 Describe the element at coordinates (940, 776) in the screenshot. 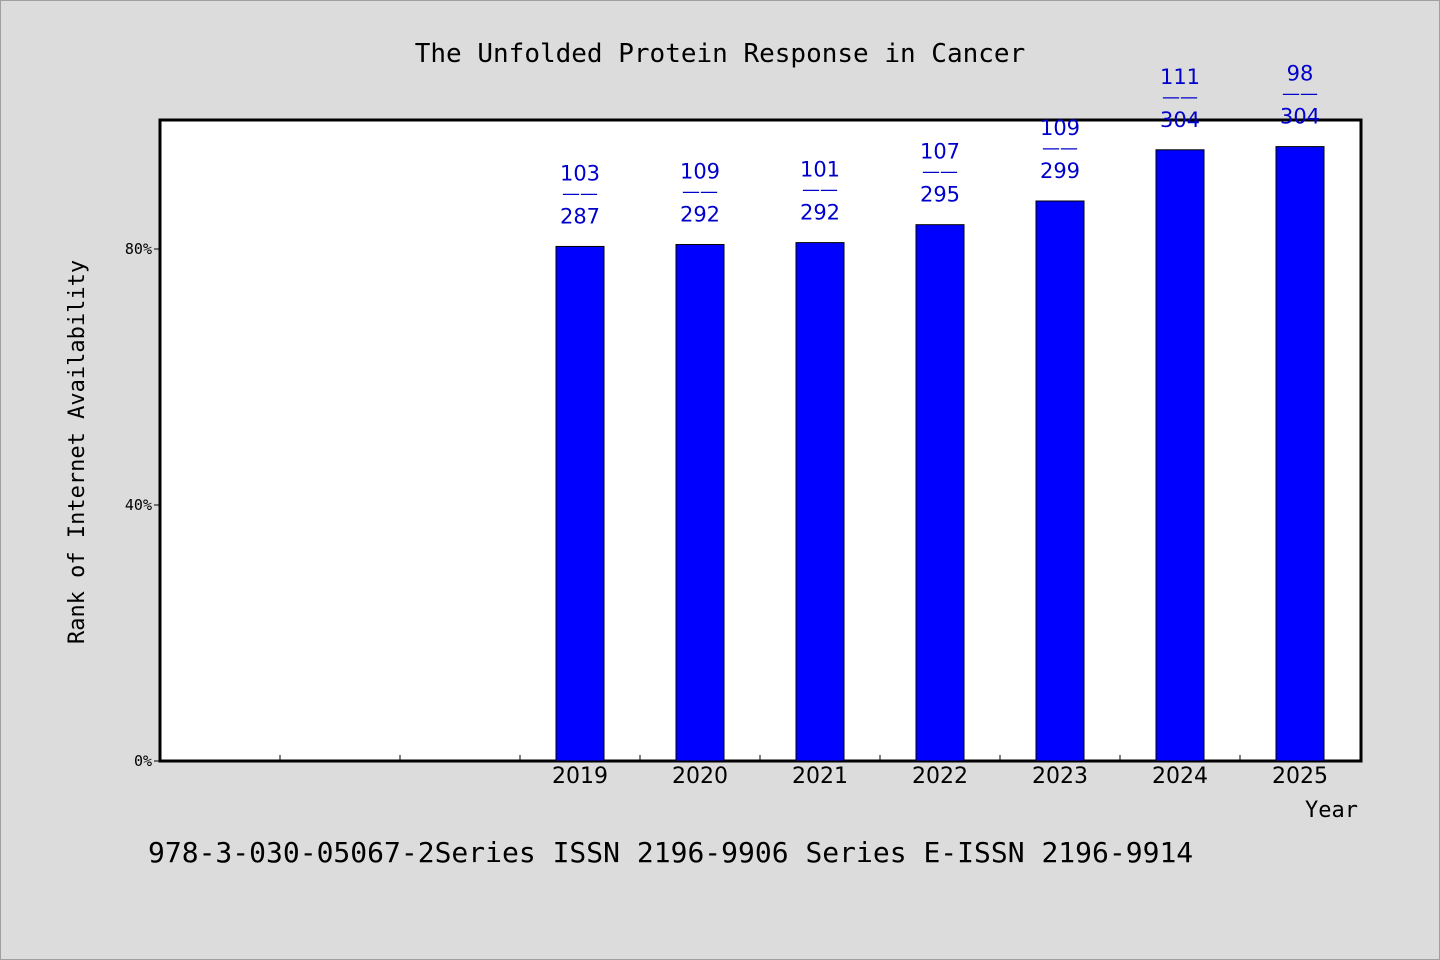

I see `x-tick-label: 2022` at that location.